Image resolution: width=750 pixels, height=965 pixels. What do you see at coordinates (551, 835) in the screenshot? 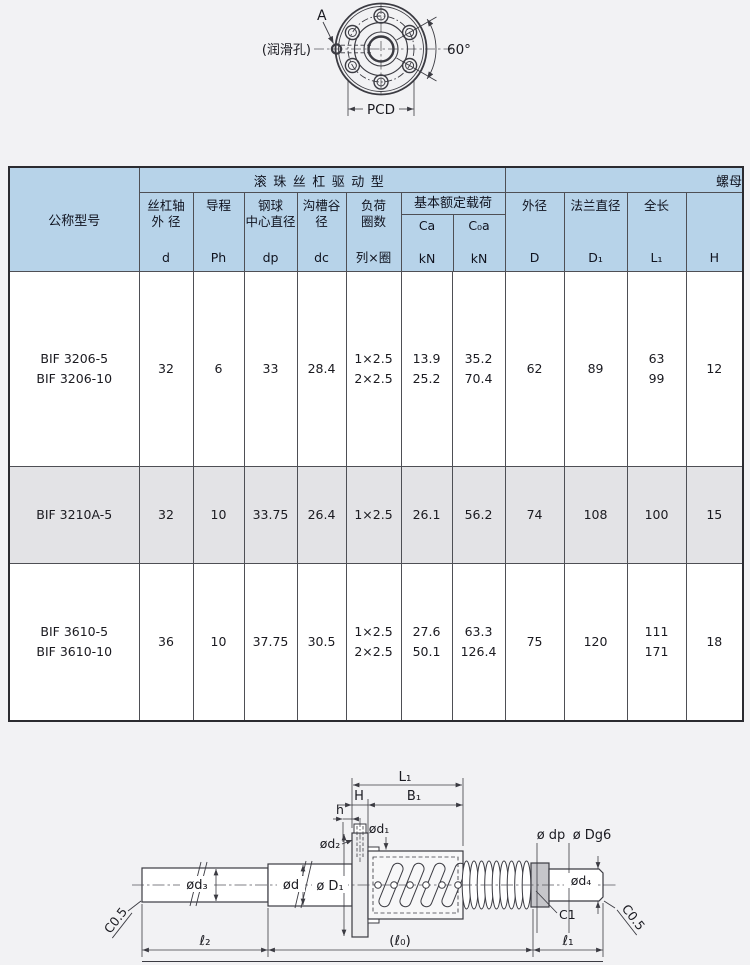
I see `dim-label-dp: ø dp` at bounding box center [551, 835].